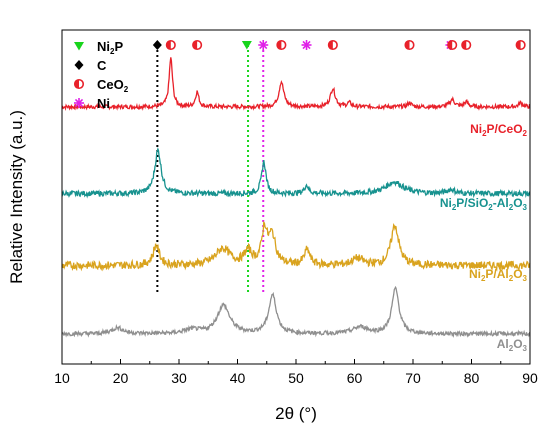  What do you see at coordinates (484, 204) in the screenshot?
I see `series-label-1: Ni2P/SiO2-Al2O3` at bounding box center [484, 204].